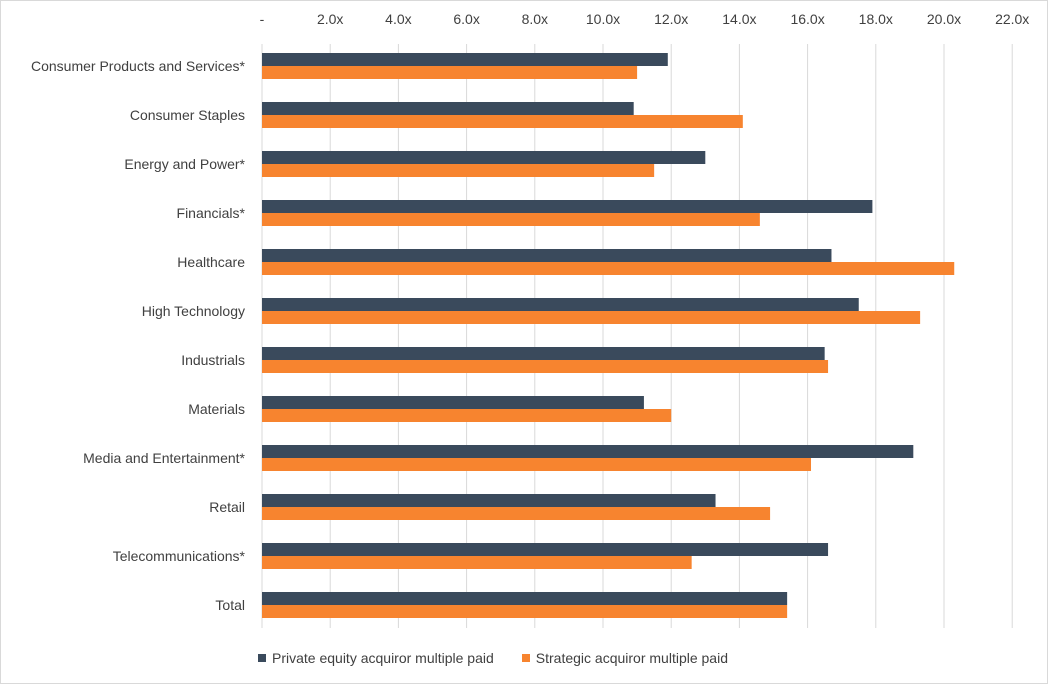 The image size is (1048, 684). Describe the element at coordinates (187, 115) in the screenshot. I see `category-label: Consumer Staples` at that location.